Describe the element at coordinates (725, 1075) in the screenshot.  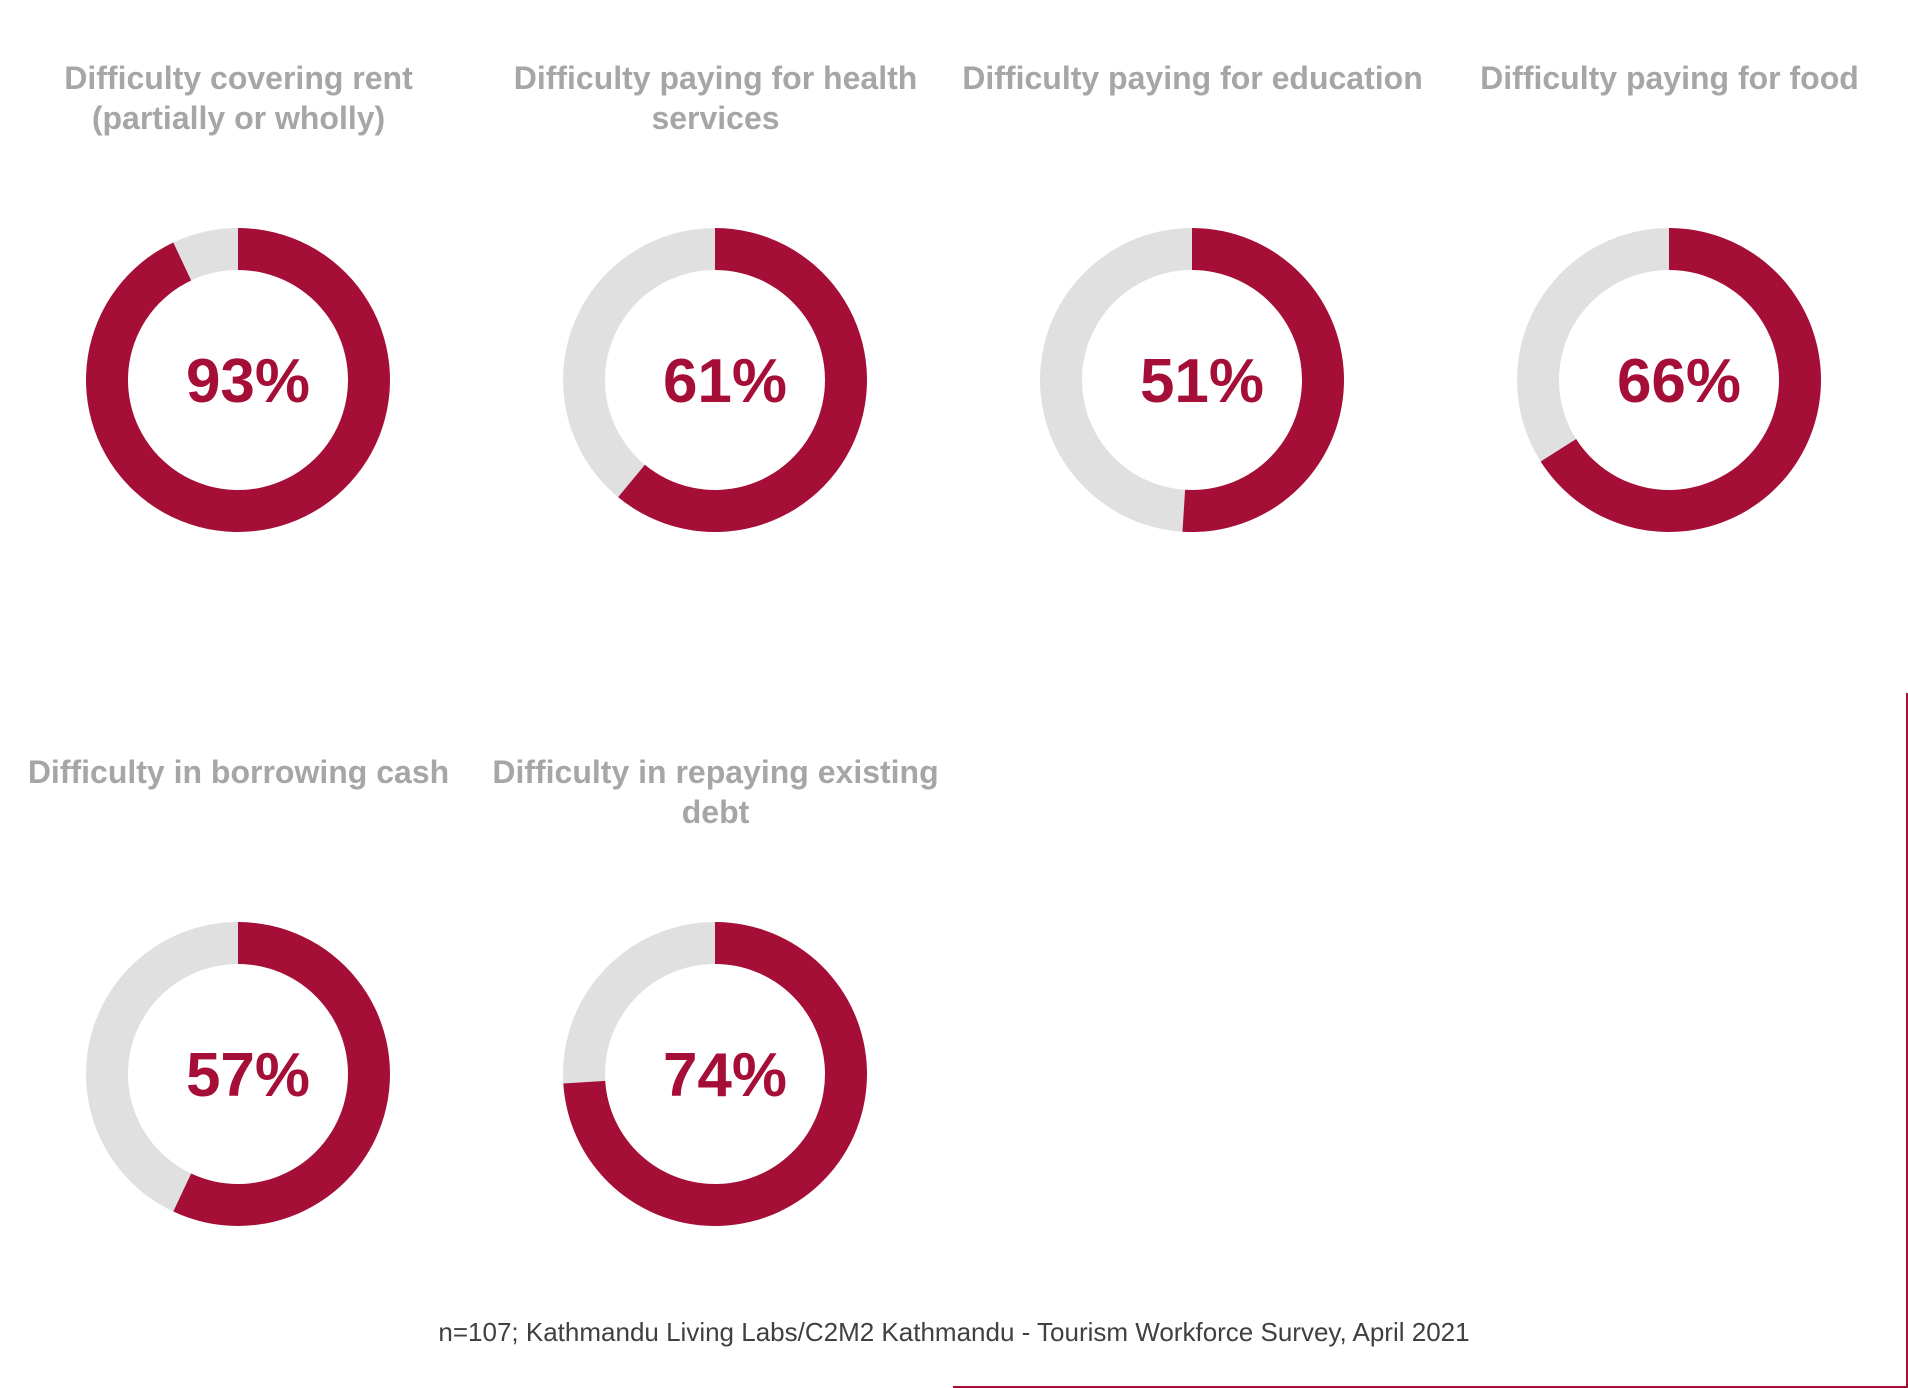
I see `donut-percent-label: 74%` at that location.